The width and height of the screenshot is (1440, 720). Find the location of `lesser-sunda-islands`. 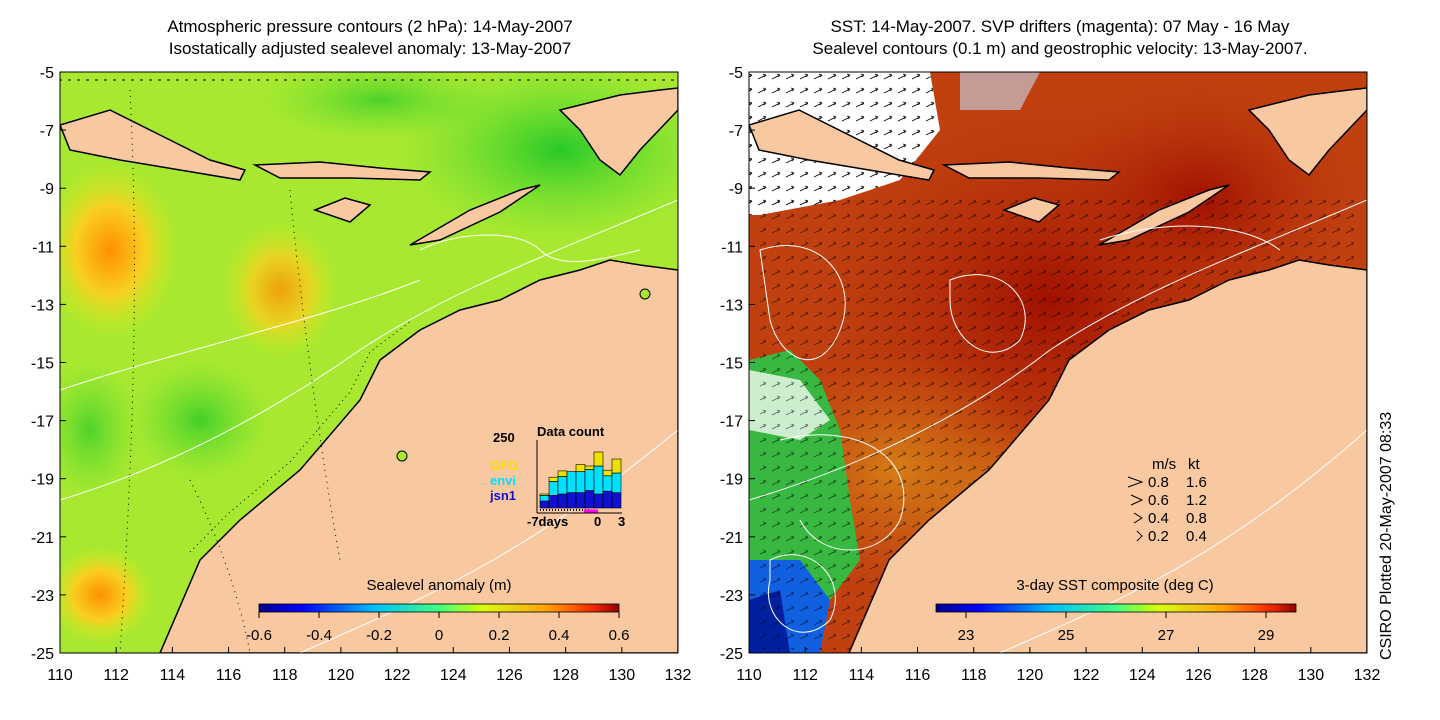

lesser-sunda-islands is located at coordinates (1031, 171).